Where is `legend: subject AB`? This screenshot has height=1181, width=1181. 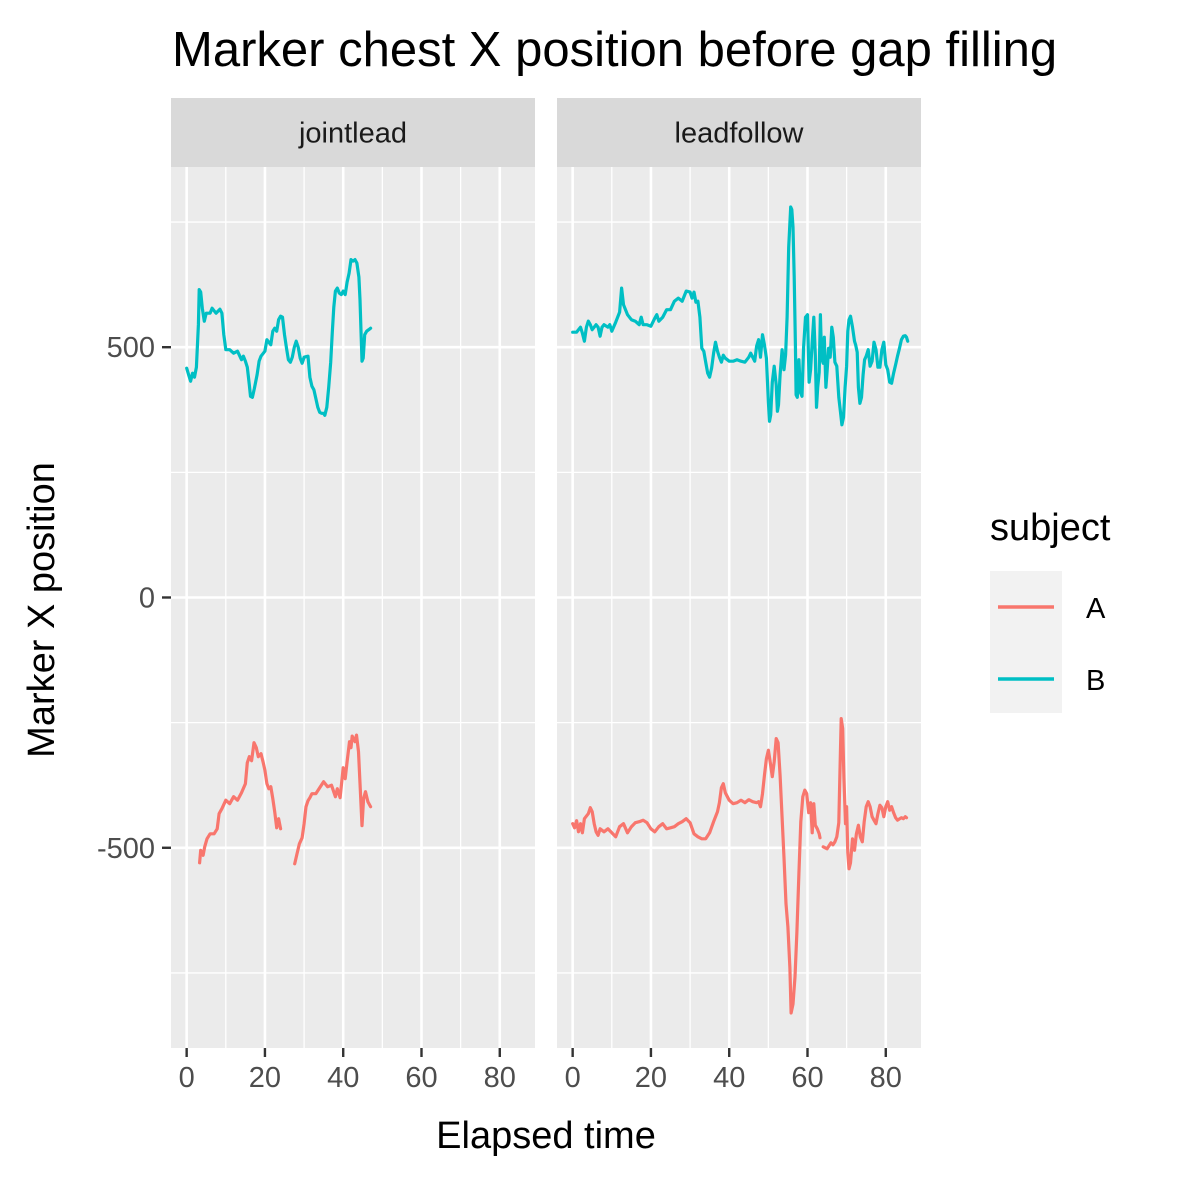 legend: subject AB is located at coordinates (1050, 610).